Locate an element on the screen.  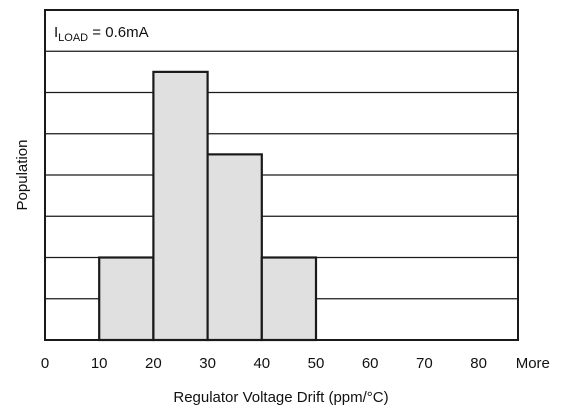
x-tick-label-8: 80 is located at coordinates (478, 363).